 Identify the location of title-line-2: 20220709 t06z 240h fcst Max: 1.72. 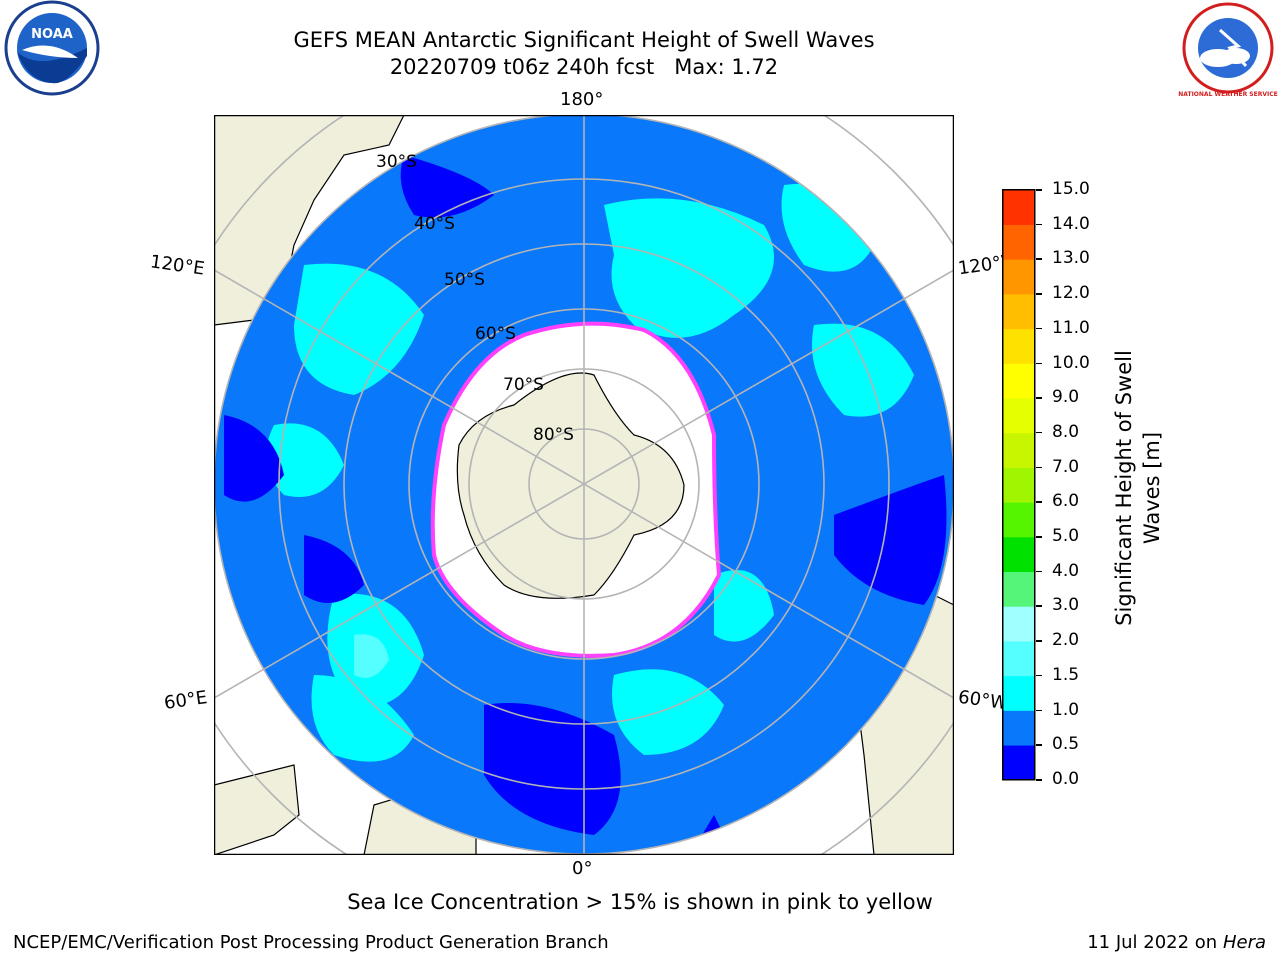
(584, 67).